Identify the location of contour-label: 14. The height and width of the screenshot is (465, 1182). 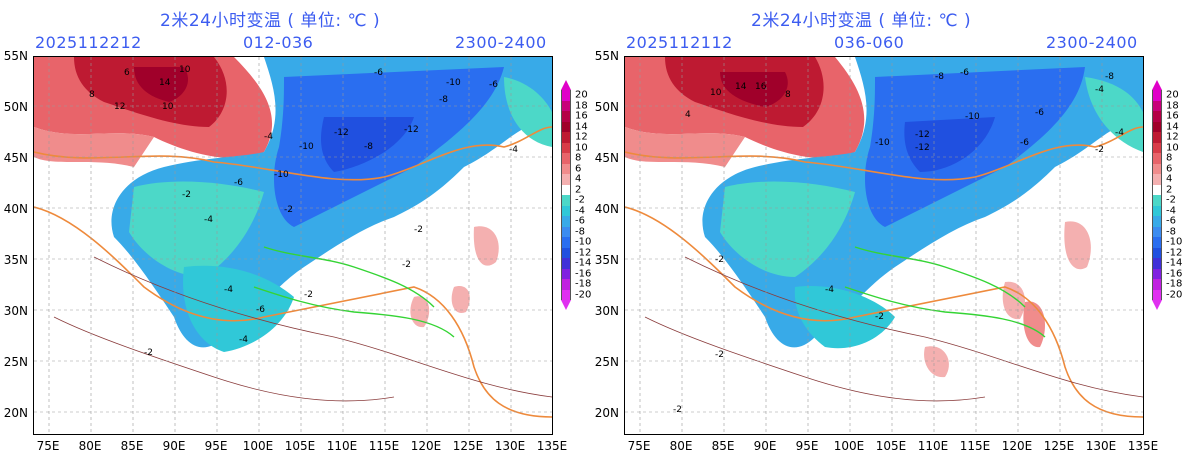
(165, 83).